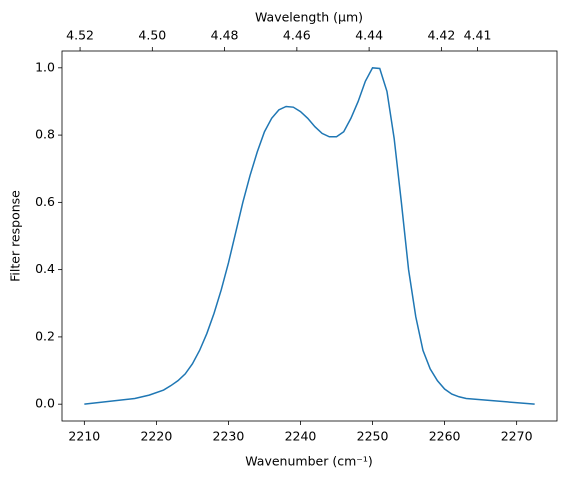 This screenshot has height=484, width=570. I want to click on y-tick-label: 0.8, so click(45, 134).